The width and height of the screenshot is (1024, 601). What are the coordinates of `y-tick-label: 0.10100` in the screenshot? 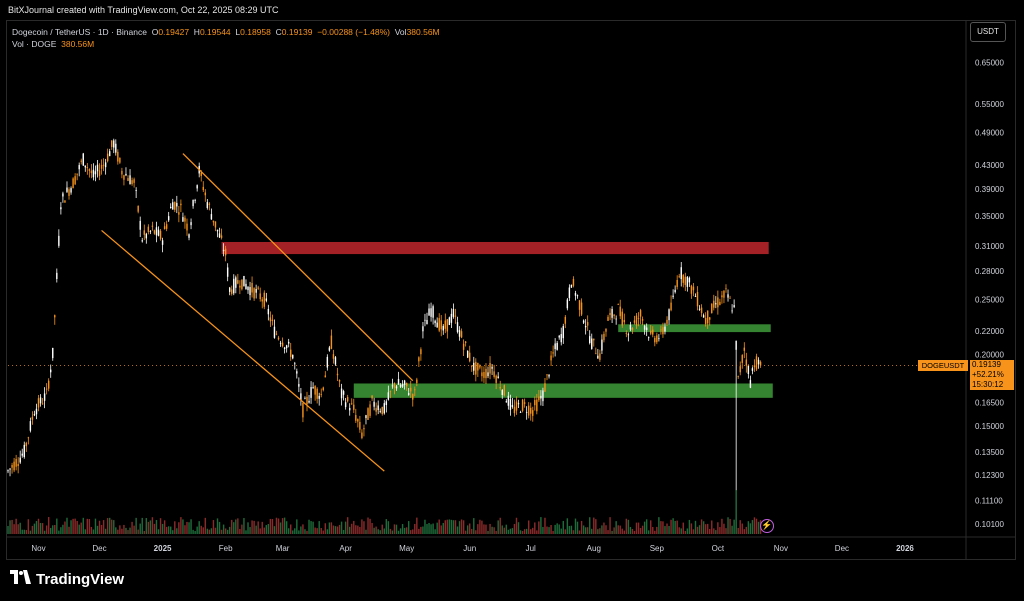 It's located at (989, 524).